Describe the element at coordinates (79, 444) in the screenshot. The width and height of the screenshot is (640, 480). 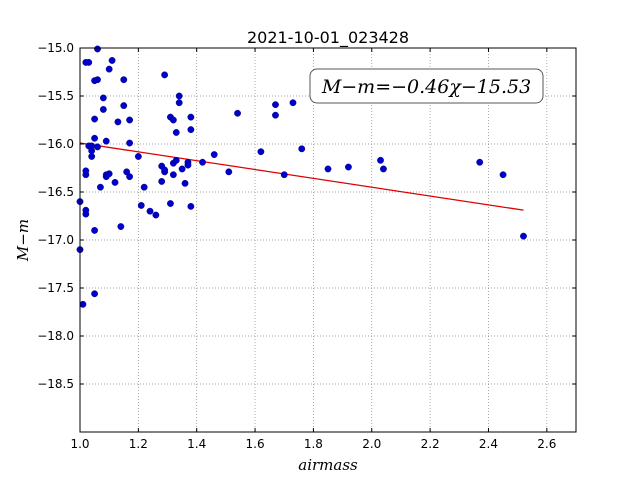
I see `x-tick-label: 1.0` at that location.